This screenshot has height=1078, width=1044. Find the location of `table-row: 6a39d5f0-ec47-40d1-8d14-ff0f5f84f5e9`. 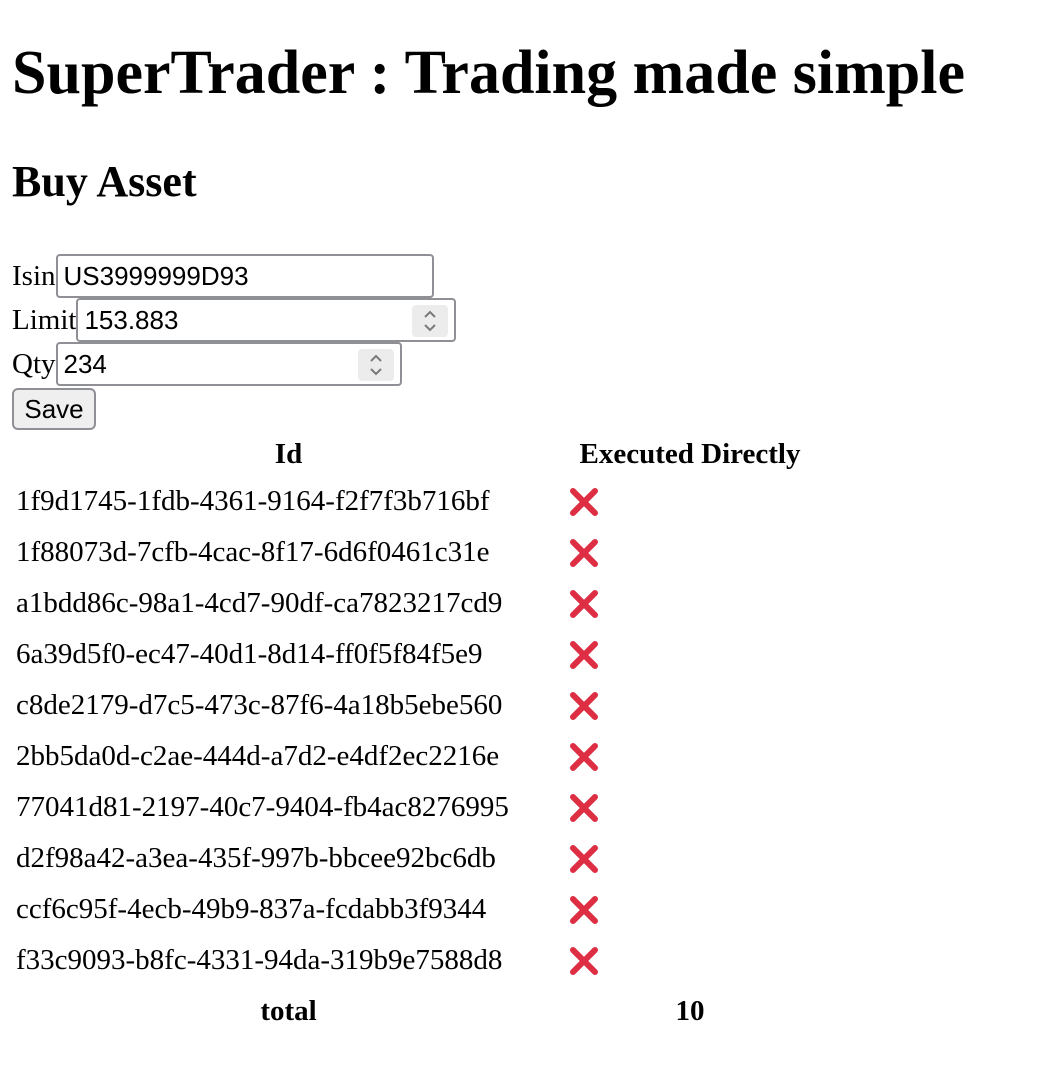

table-row: 6a39d5f0-ec47-40d1-8d14-ff0f5f84f5e9 is located at coordinates (413, 654).